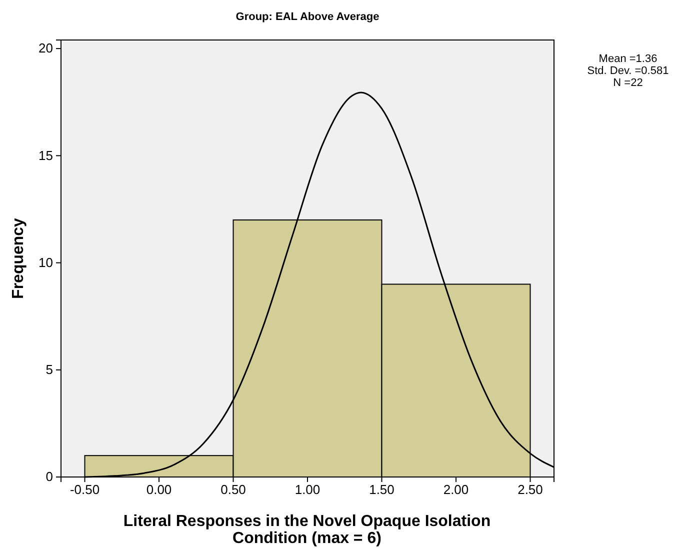 This screenshot has height=549, width=690. Describe the element at coordinates (456, 490) in the screenshot. I see `x-tick-label: 2.00` at that location.